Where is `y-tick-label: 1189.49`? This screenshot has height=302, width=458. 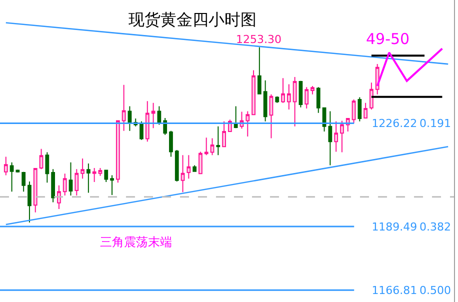
y-tick-label: 1189.49 is located at coordinates (395, 227).